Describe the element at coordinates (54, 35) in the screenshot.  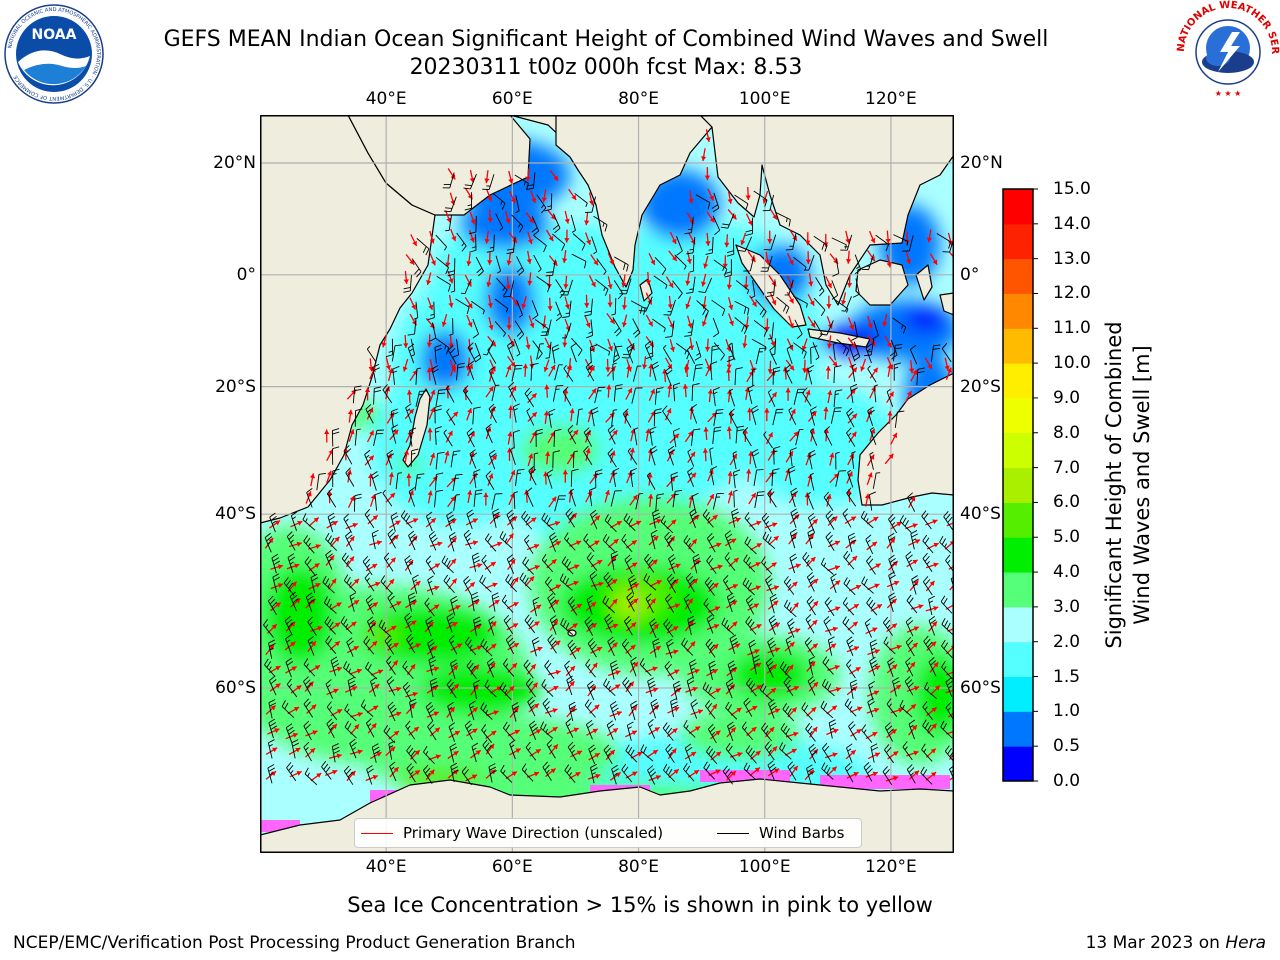
I see `noaa-wordmark: NOAA` at that location.